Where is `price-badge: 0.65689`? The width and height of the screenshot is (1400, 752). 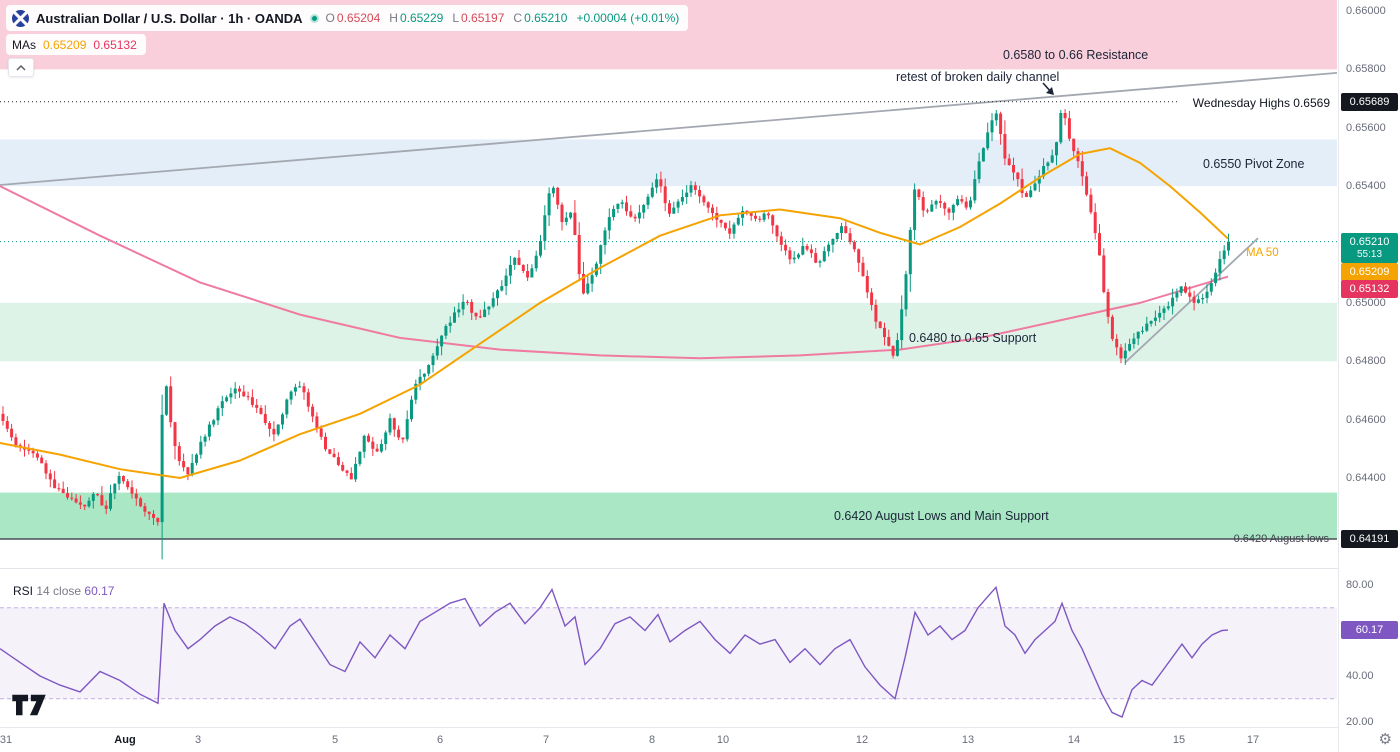 price-badge: 0.65689 is located at coordinates (1369, 101).